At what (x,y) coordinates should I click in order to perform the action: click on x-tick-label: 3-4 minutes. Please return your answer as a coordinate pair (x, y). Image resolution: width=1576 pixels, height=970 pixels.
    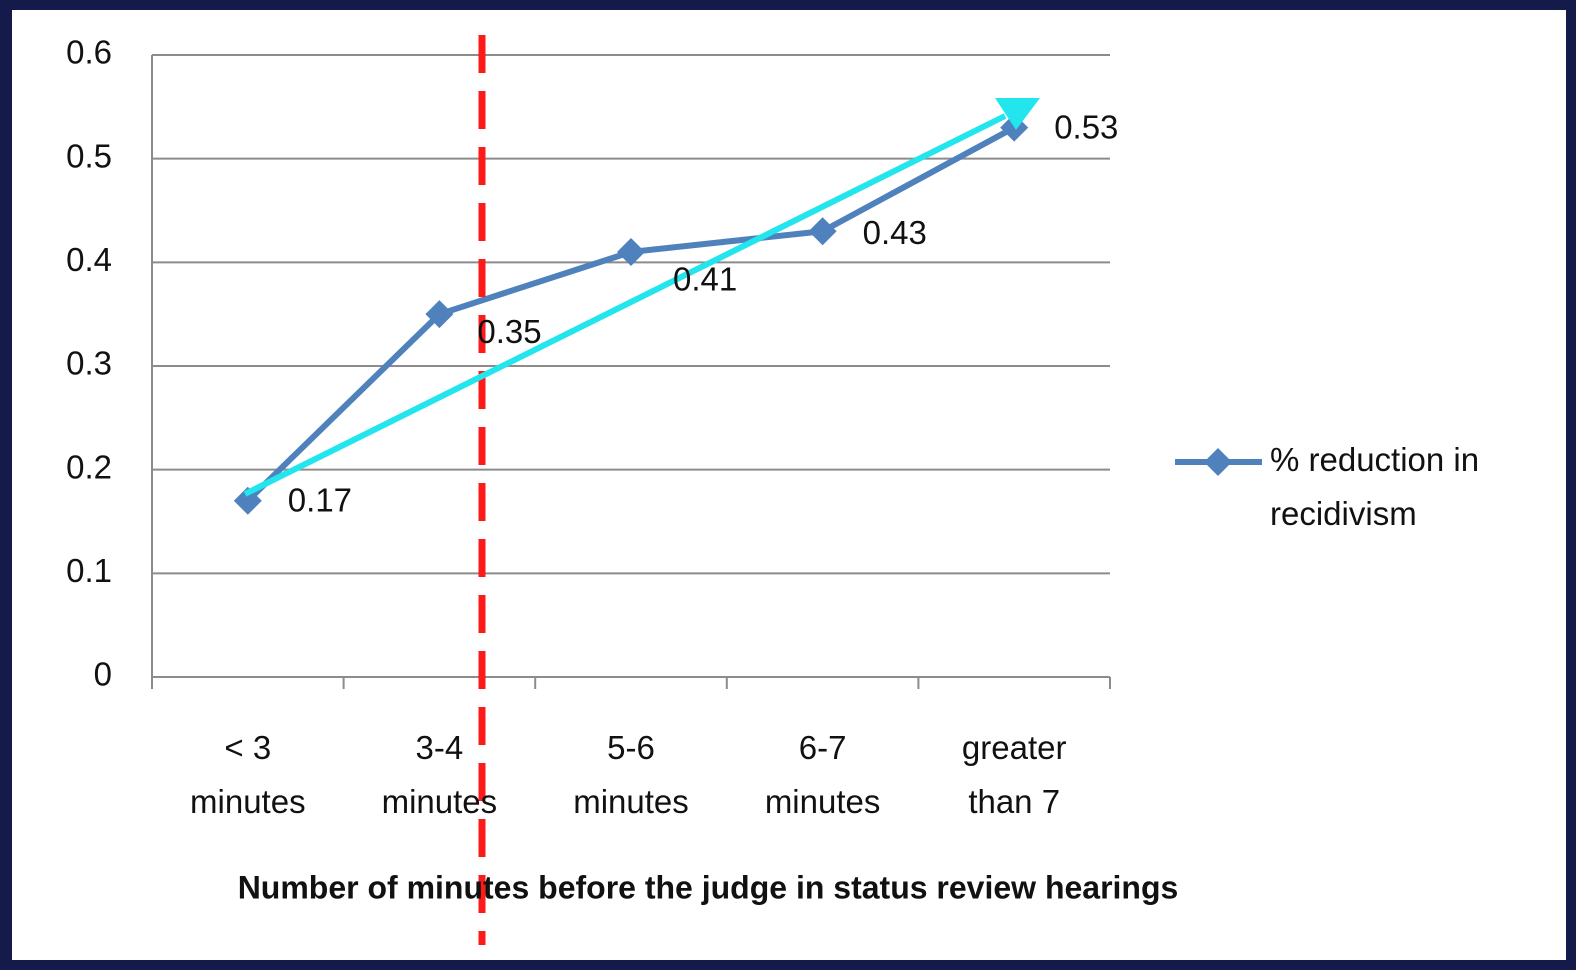
    Looking at the image, I should click on (440, 774).